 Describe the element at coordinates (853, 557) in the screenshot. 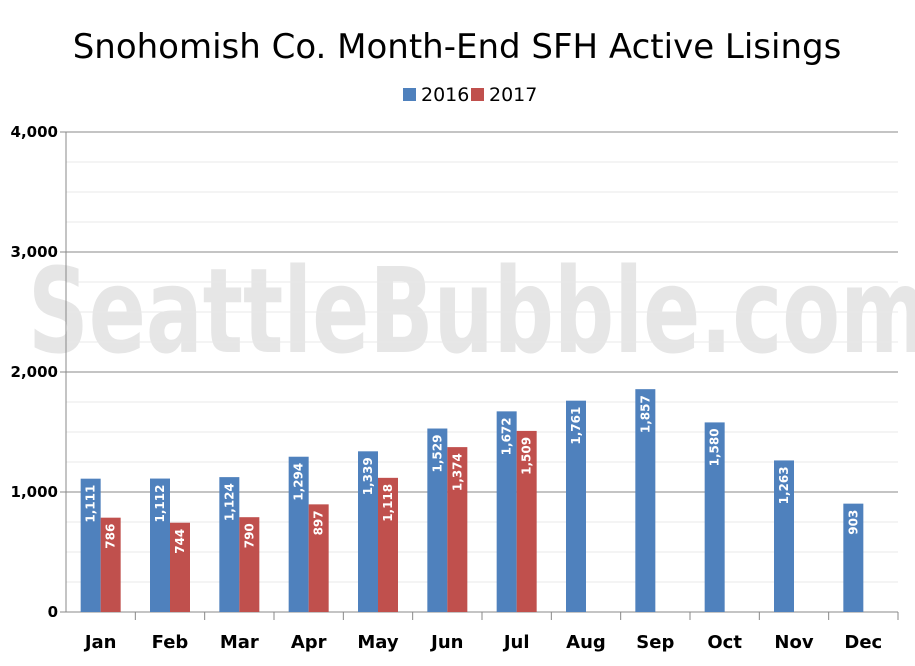

I see `bar-2016-Dec` at that location.